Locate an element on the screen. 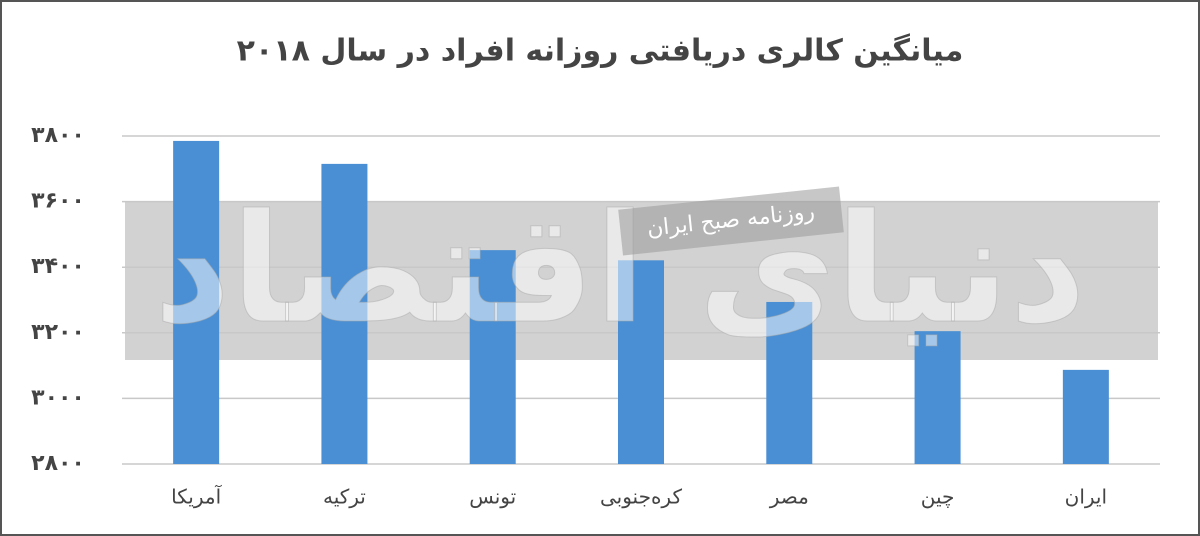 The height and width of the screenshot is (536, 1200). watermark-tag-box is located at coordinates (731, 221).